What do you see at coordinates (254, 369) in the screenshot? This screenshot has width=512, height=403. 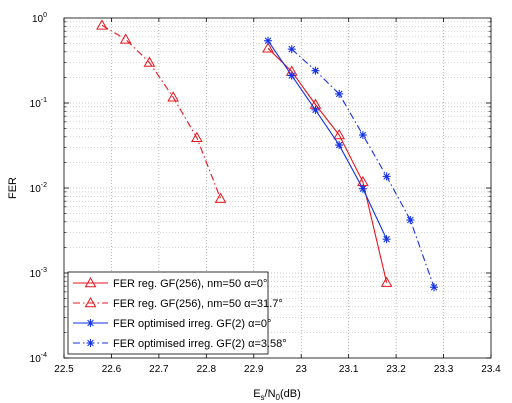 I see `x-tick-label: 22.9` at bounding box center [254, 369].